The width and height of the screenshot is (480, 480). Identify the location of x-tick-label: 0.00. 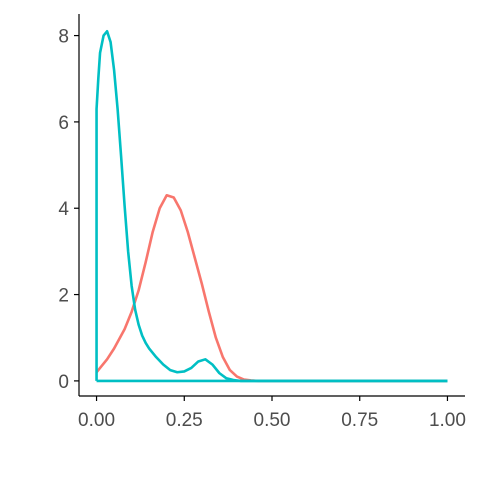
(96, 420).